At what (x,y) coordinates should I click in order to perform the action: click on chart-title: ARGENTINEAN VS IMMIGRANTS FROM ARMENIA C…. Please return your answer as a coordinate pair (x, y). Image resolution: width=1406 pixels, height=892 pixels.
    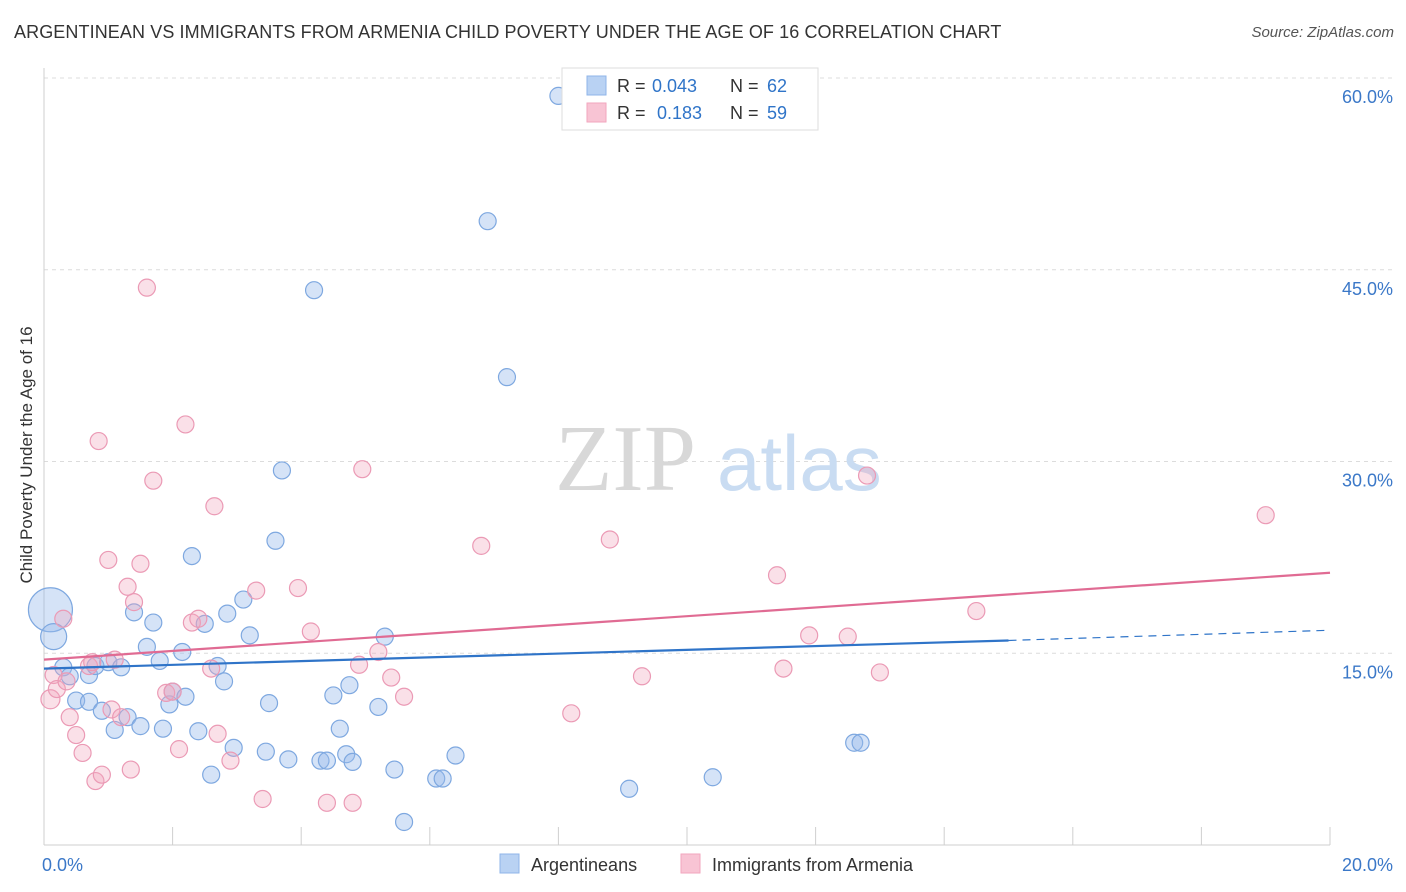
    Looking at the image, I should click on (508, 32).